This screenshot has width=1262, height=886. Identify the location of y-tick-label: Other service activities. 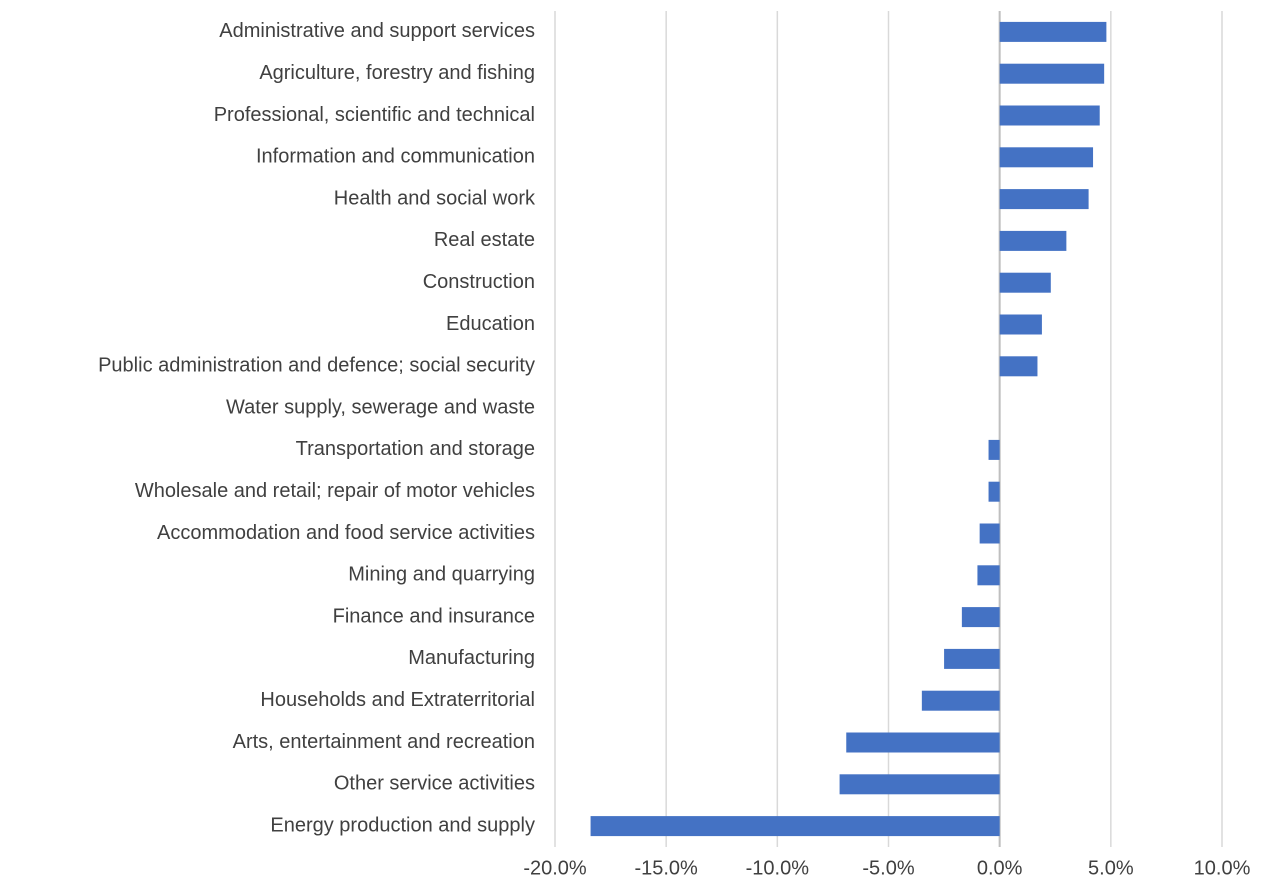
(434, 784).